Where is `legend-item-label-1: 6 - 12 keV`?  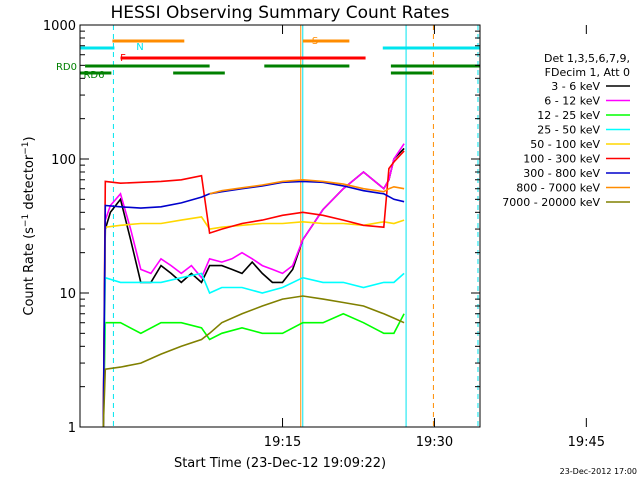
legend-item-label-1: 6 - 12 keV is located at coordinates (572, 101).